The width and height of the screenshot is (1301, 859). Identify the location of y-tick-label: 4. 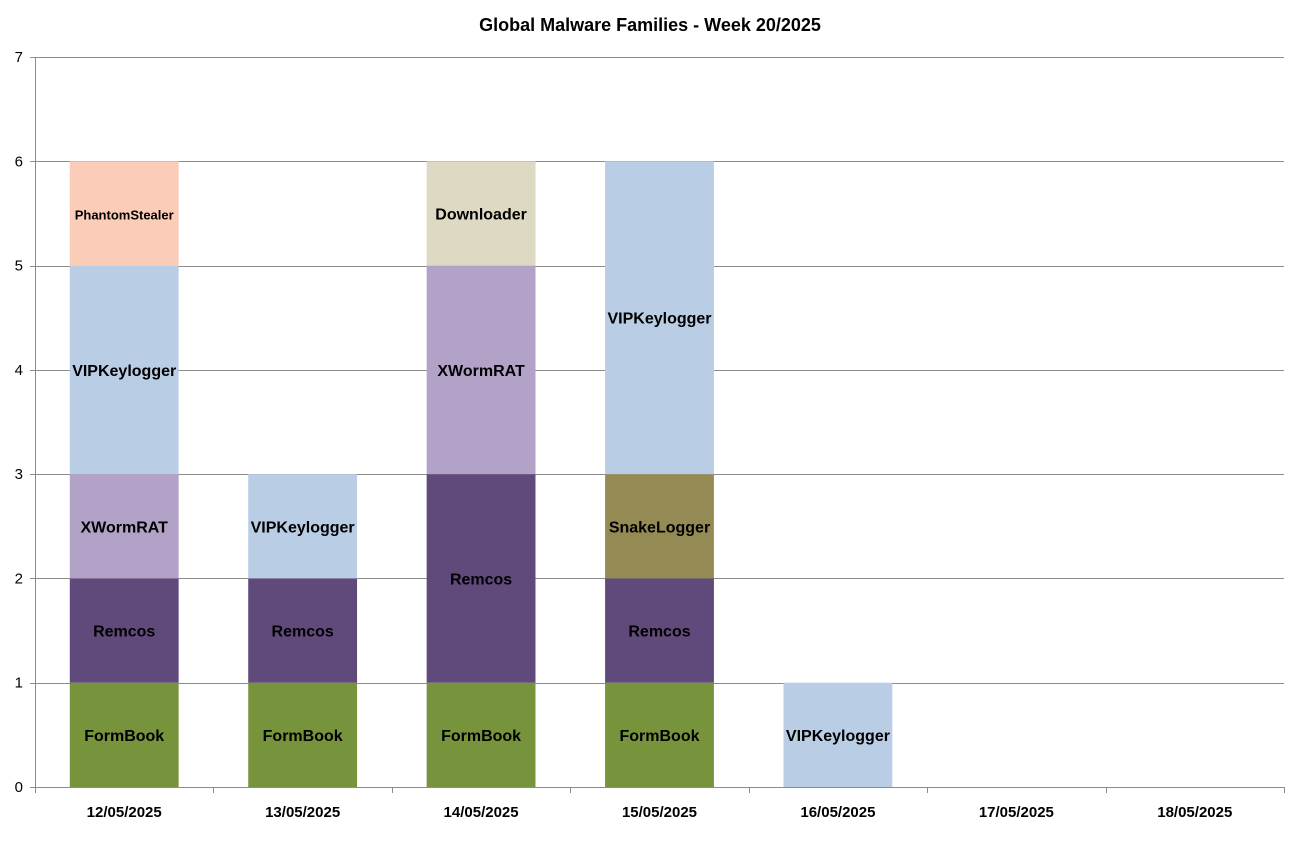
(19, 370).